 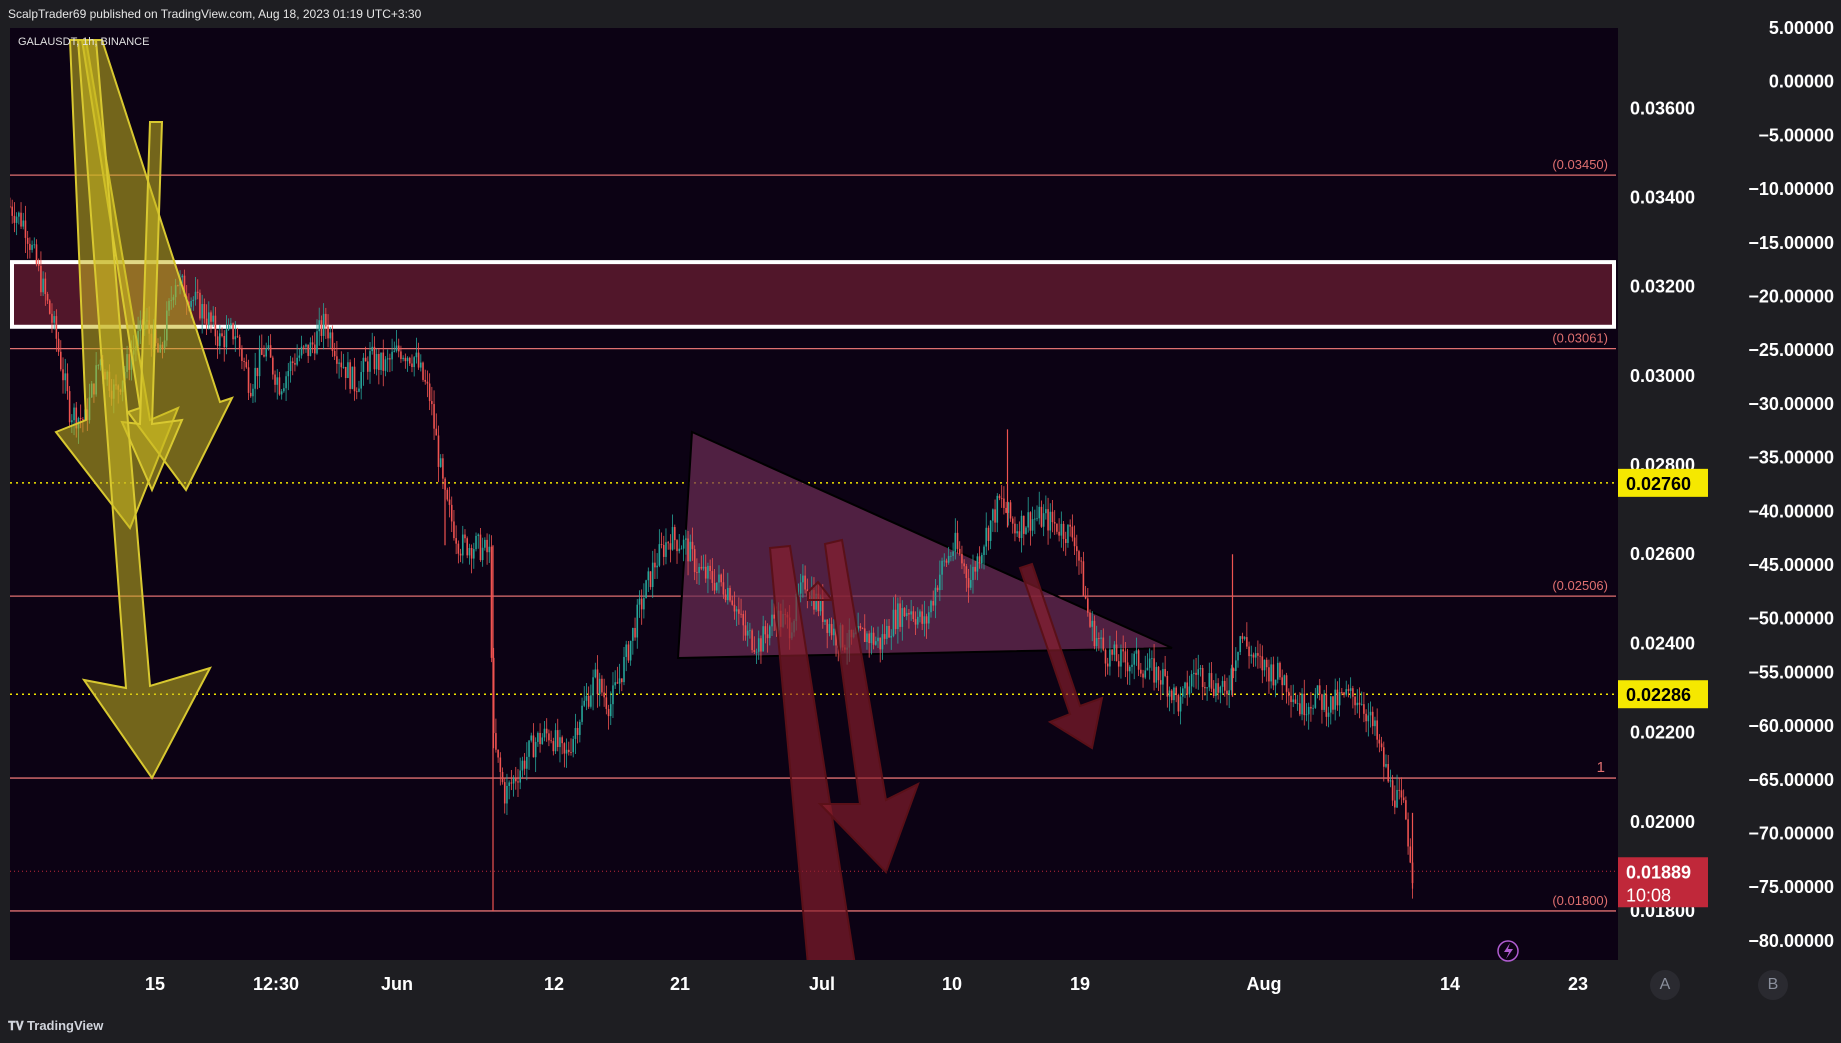 What do you see at coordinates (1801, 28) in the screenshot?
I see `percent-tick-label: 5.00000` at bounding box center [1801, 28].